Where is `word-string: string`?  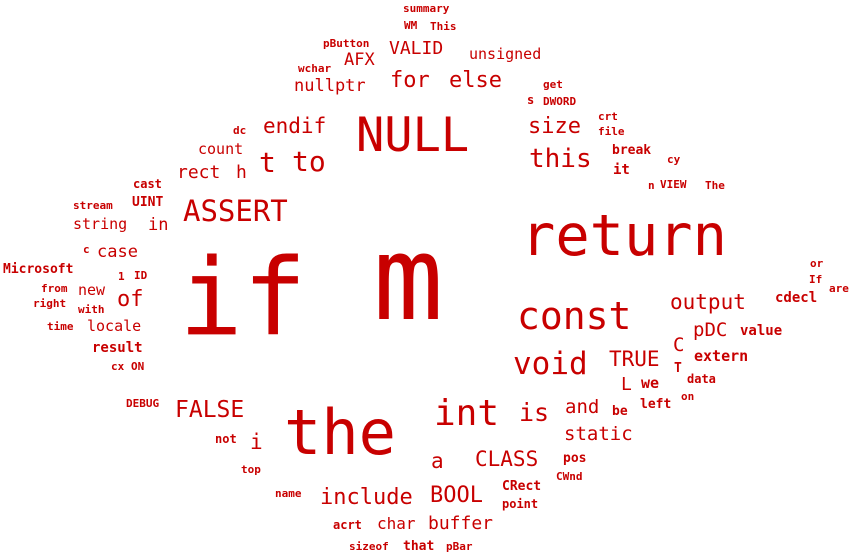 word-string: string is located at coordinates (100, 224).